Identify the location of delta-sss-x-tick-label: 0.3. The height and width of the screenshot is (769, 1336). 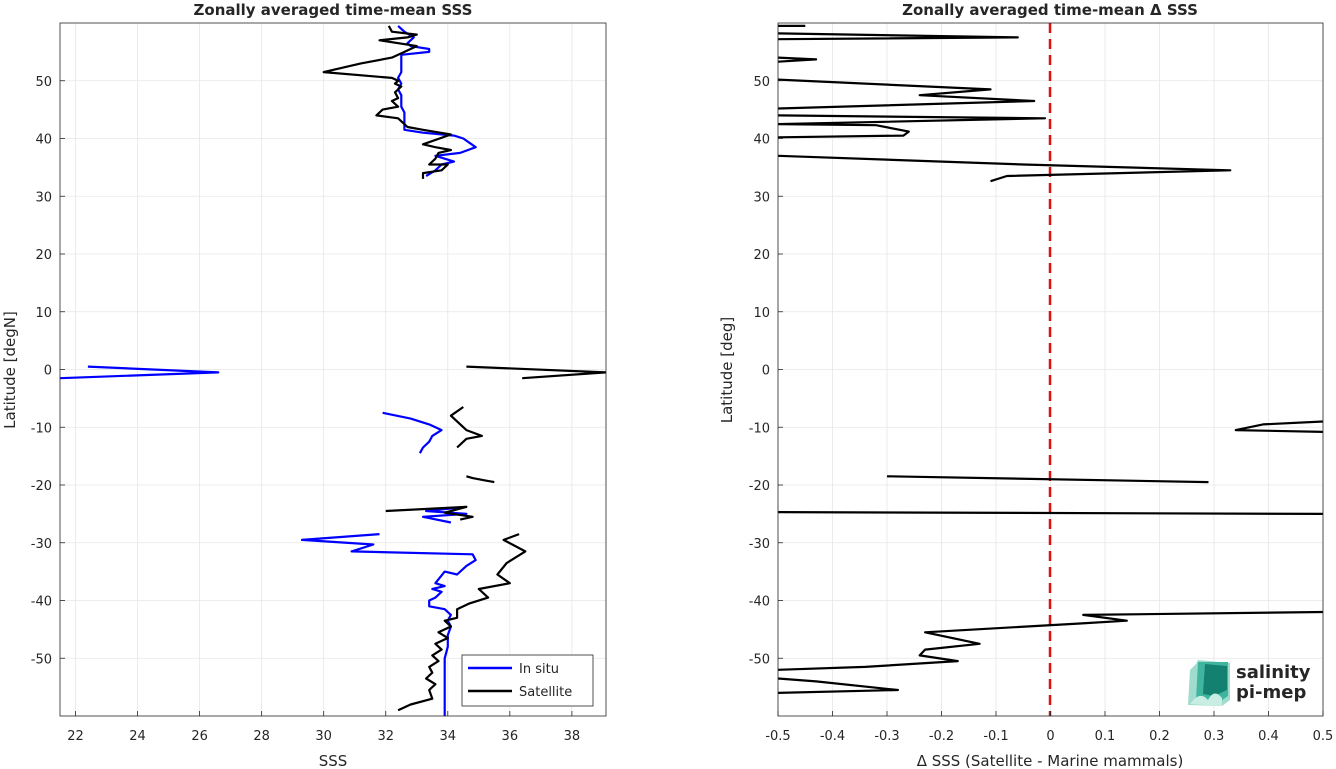
(1214, 736).